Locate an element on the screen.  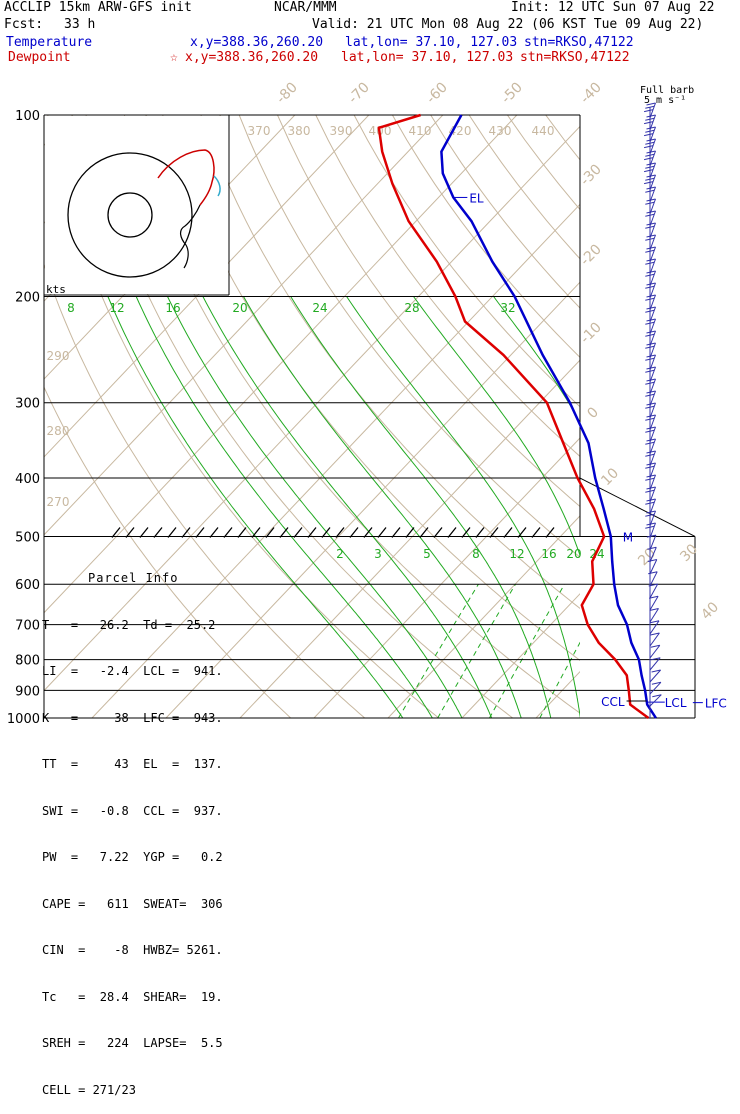
isotherm-label: -60 is located at coordinates (436, 92).